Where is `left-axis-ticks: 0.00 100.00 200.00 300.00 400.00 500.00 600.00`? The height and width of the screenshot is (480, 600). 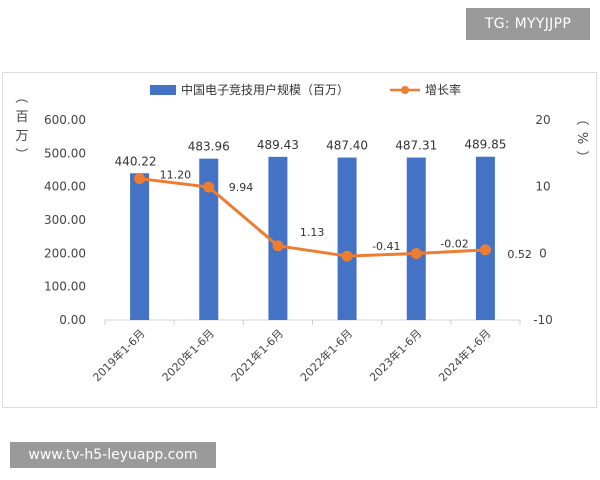 left-axis-ticks: 0.00 100.00 200.00 300.00 400.00 500.00 600.00 is located at coordinates (65, 220).